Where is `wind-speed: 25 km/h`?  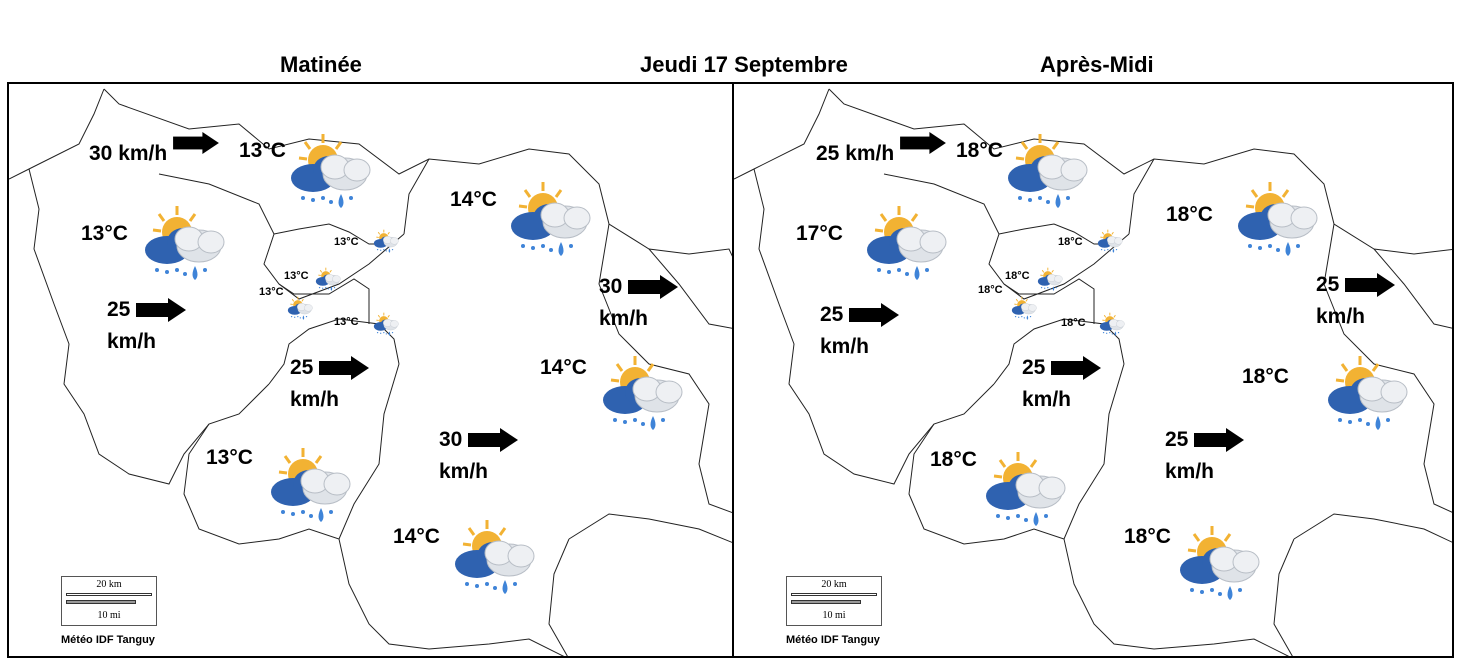
wind-speed: 25 km/h is located at coordinates (855, 153).